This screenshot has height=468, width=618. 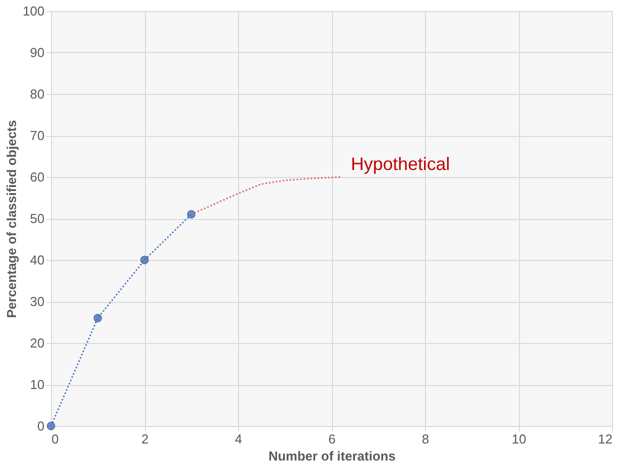 What do you see at coordinates (238, 439) in the screenshot?
I see `x-tick-label: 4` at bounding box center [238, 439].